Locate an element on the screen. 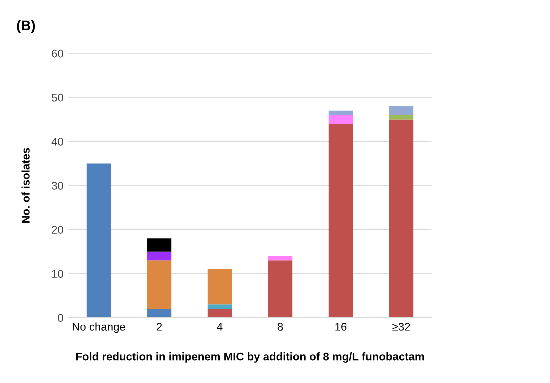  y-axis-title: No. of isolates is located at coordinates (26, 185).